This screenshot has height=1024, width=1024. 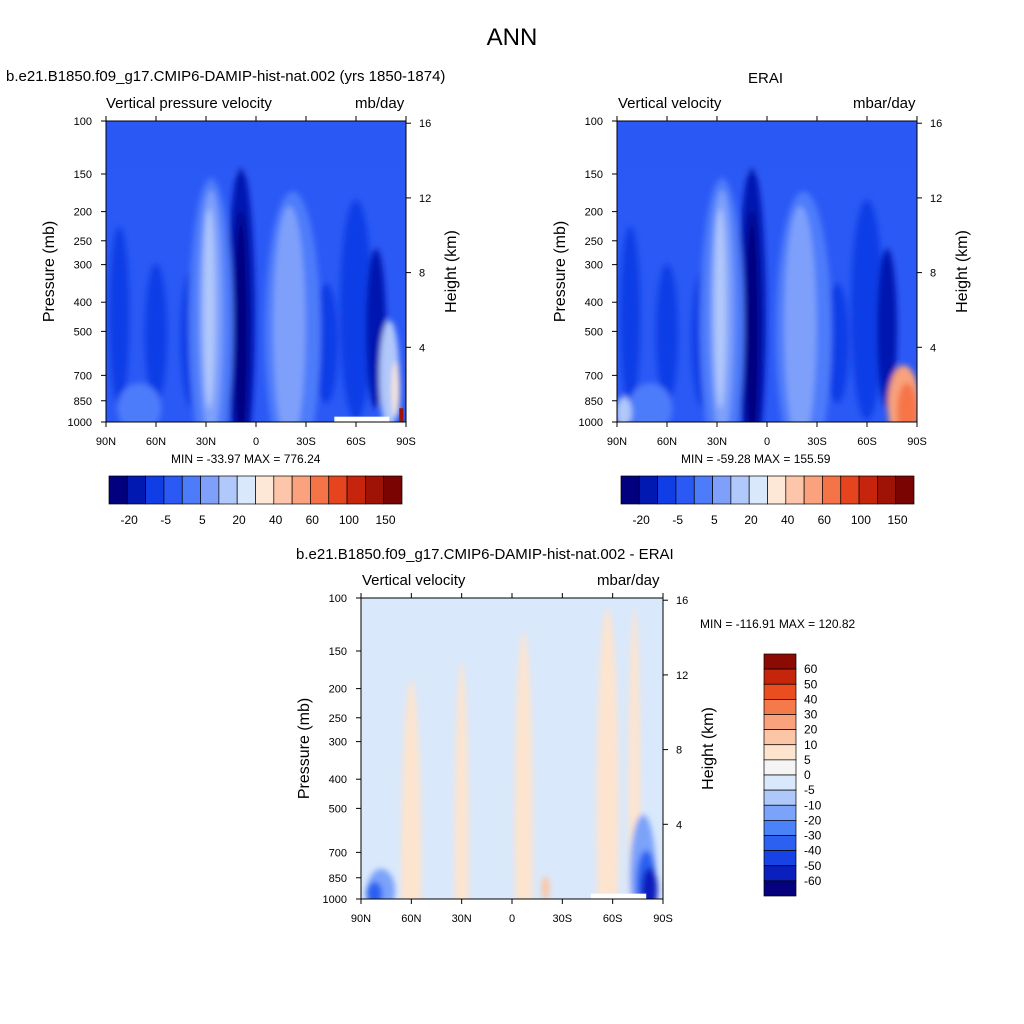 I want to click on model-field, so click(x=256, y=271).